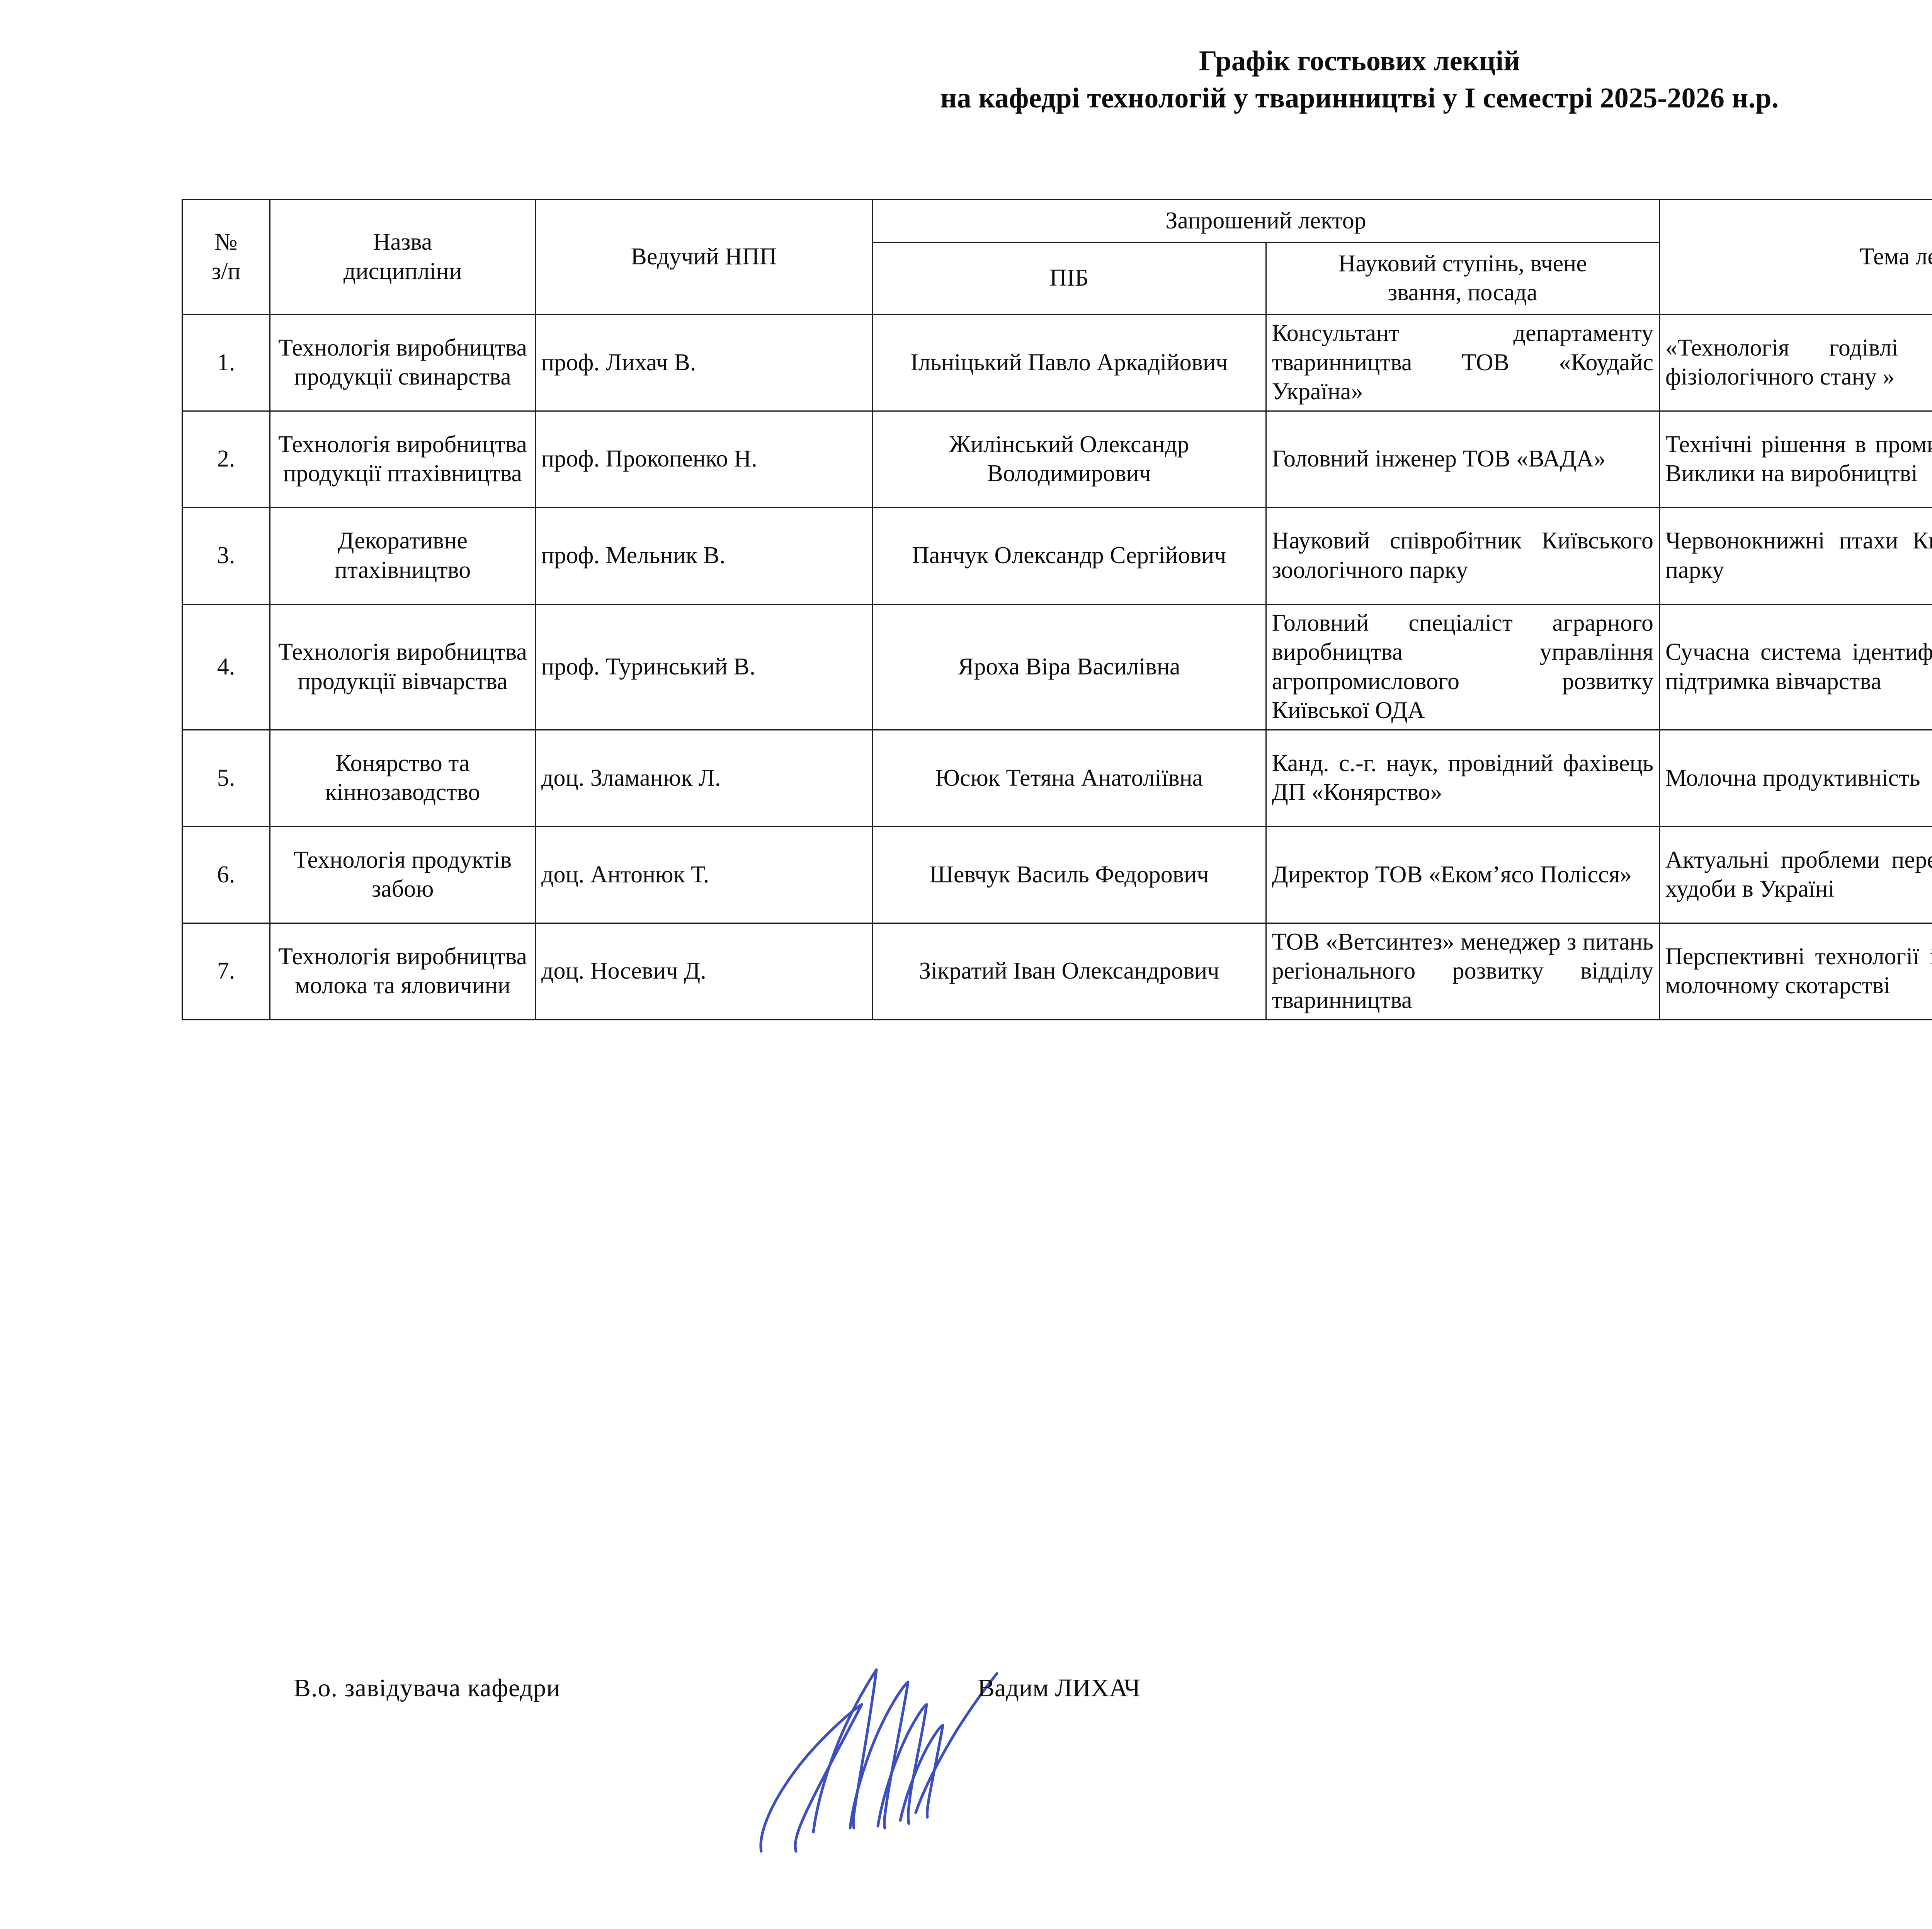 The width and height of the screenshot is (1932, 1929). What do you see at coordinates (1796, 778) in the screenshot?
I see `cell-topic: Молочна продуктивність` at bounding box center [1796, 778].